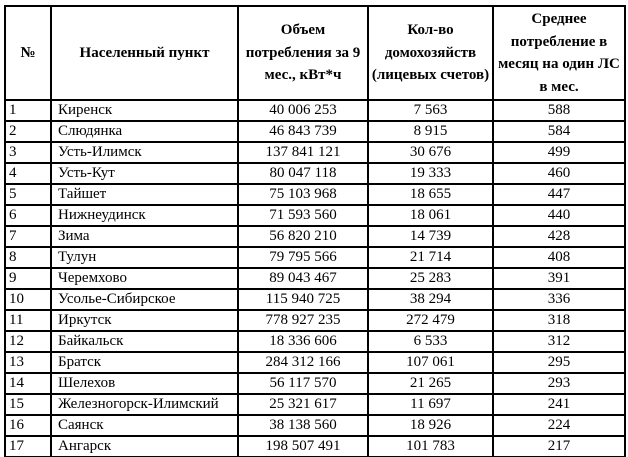 The width and height of the screenshot is (628, 457). What do you see at coordinates (28, 341) in the screenshot?
I see `cell-number: 12` at bounding box center [28, 341].